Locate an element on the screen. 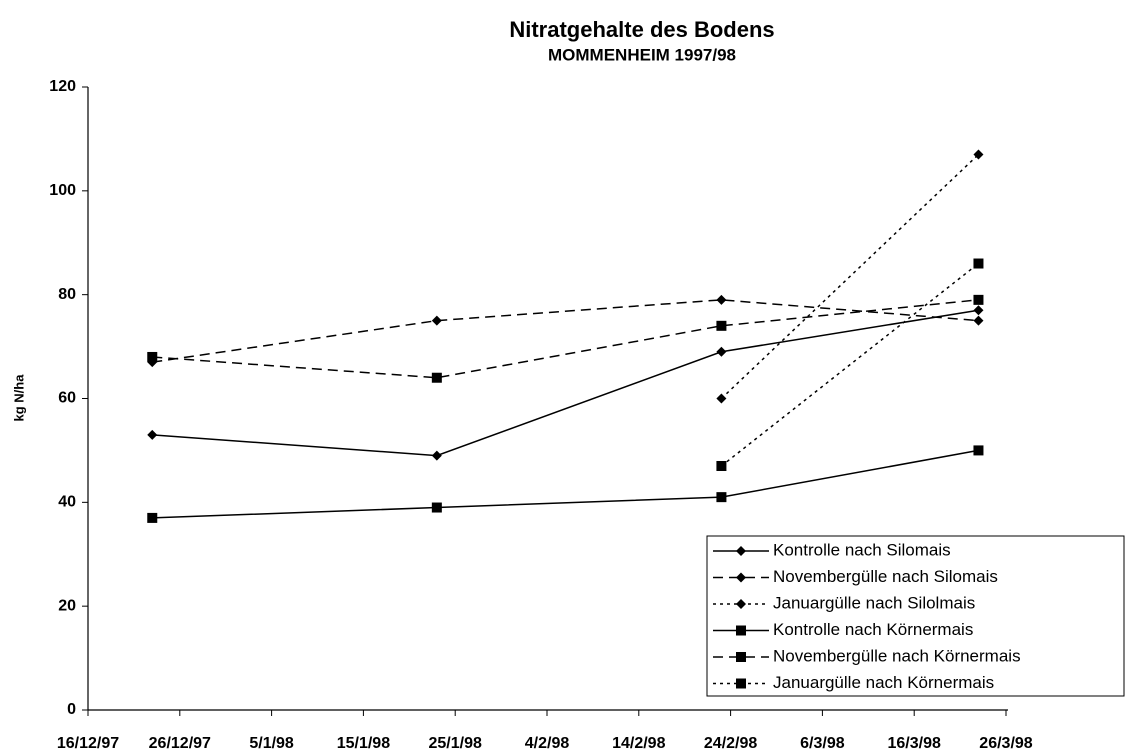 This screenshot has width=1125, height=754. y-tick-label: 20 is located at coordinates (67, 605).